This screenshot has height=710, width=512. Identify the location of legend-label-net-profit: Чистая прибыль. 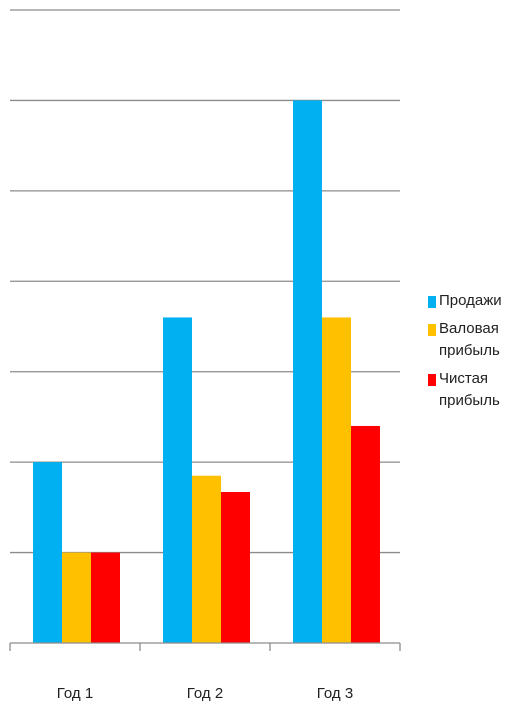
(469, 389).